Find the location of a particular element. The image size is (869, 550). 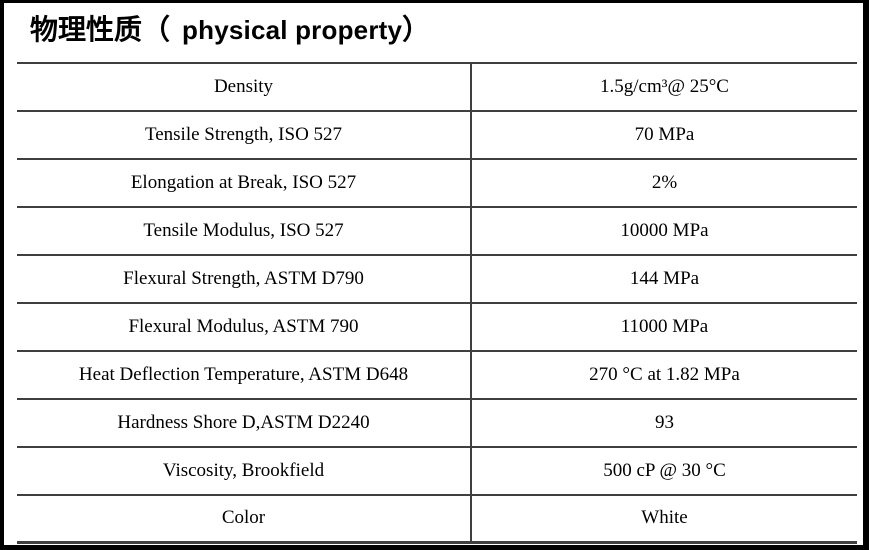

table-row: Viscosity, Brookfield 500 cP @ 30 °C is located at coordinates (437, 472).